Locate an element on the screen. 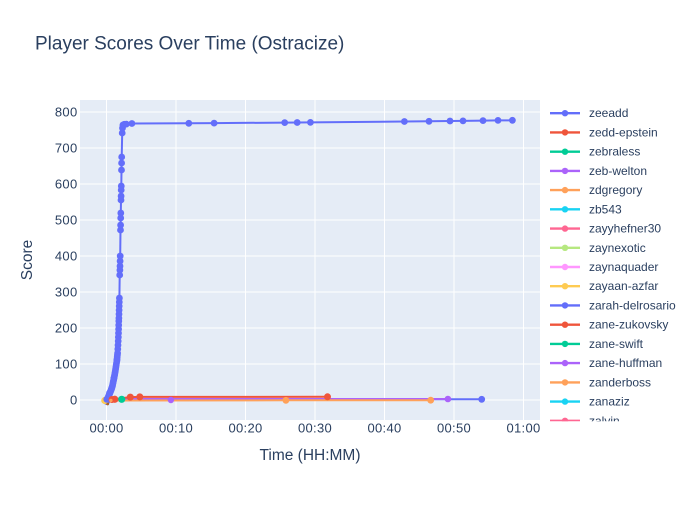 This screenshot has height=505, width=700. svg-text: zarah-delrosario is located at coordinates (632, 305).